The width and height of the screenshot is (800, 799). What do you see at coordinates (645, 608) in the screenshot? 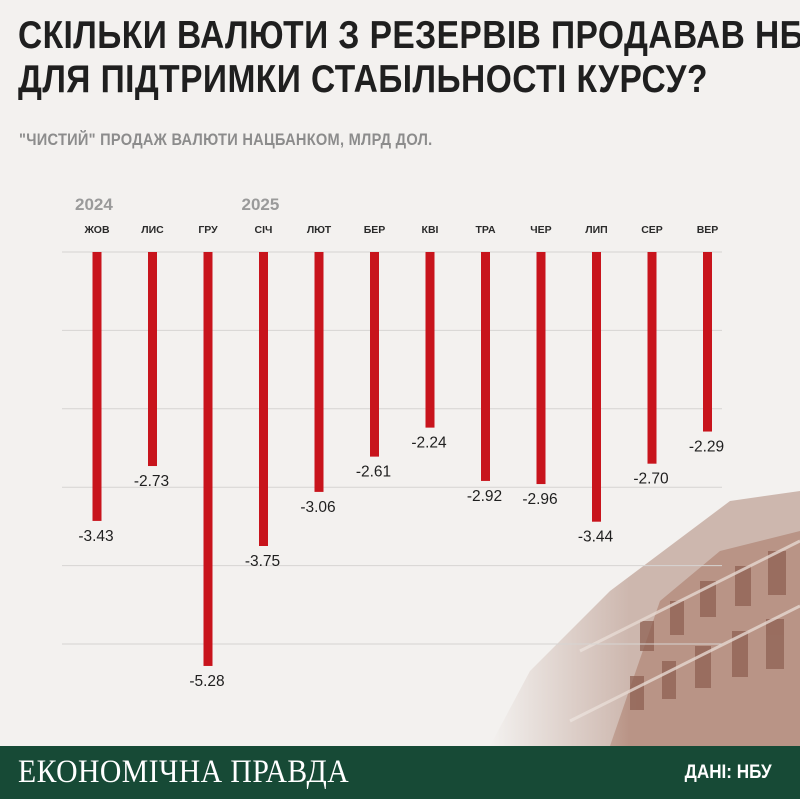
I see `nbu-building-illustration` at bounding box center [645, 608].